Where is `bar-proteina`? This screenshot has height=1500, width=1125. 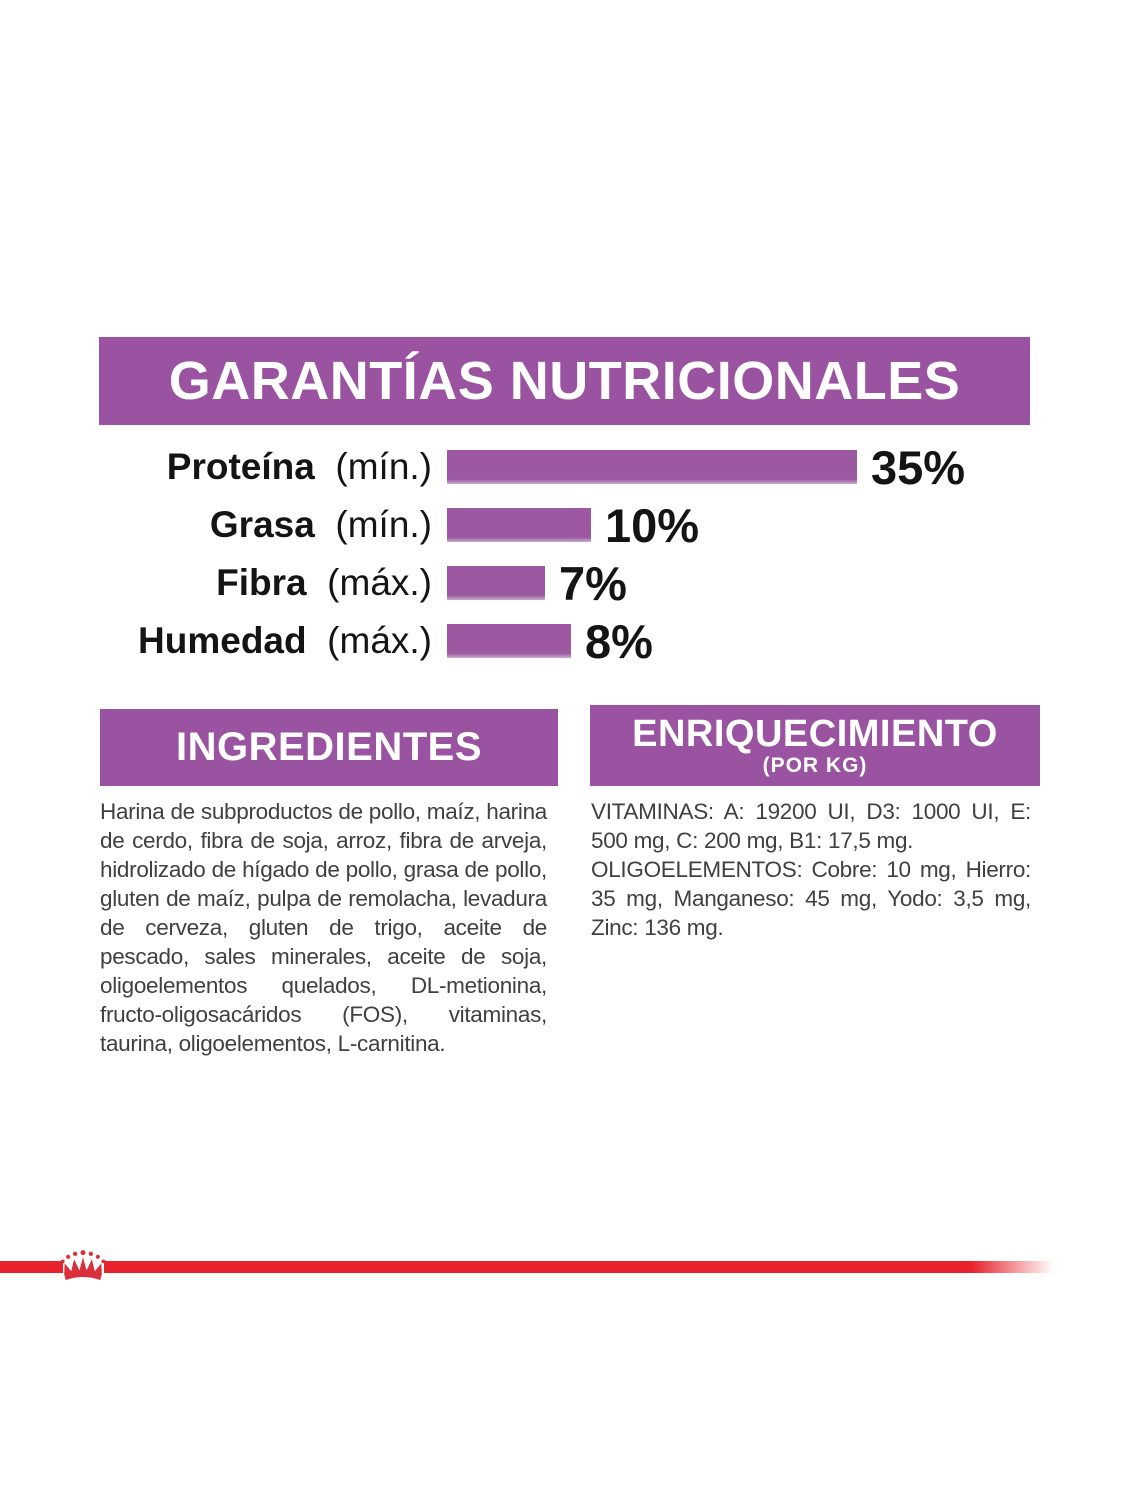 bar-proteina is located at coordinates (652, 467).